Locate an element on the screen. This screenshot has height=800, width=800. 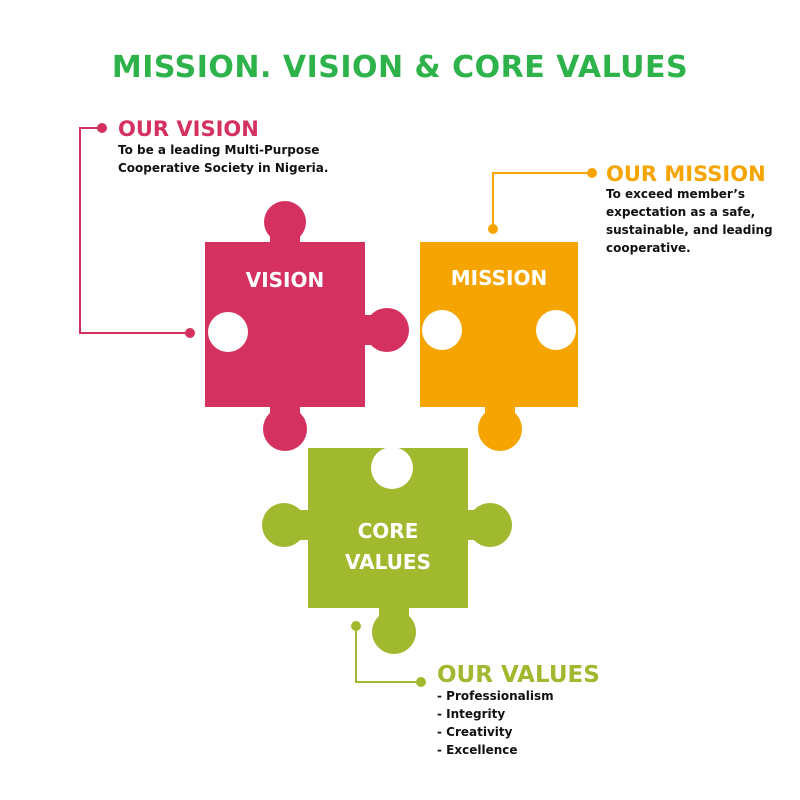
values-list-item: - Professionalism is located at coordinates (495, 696).